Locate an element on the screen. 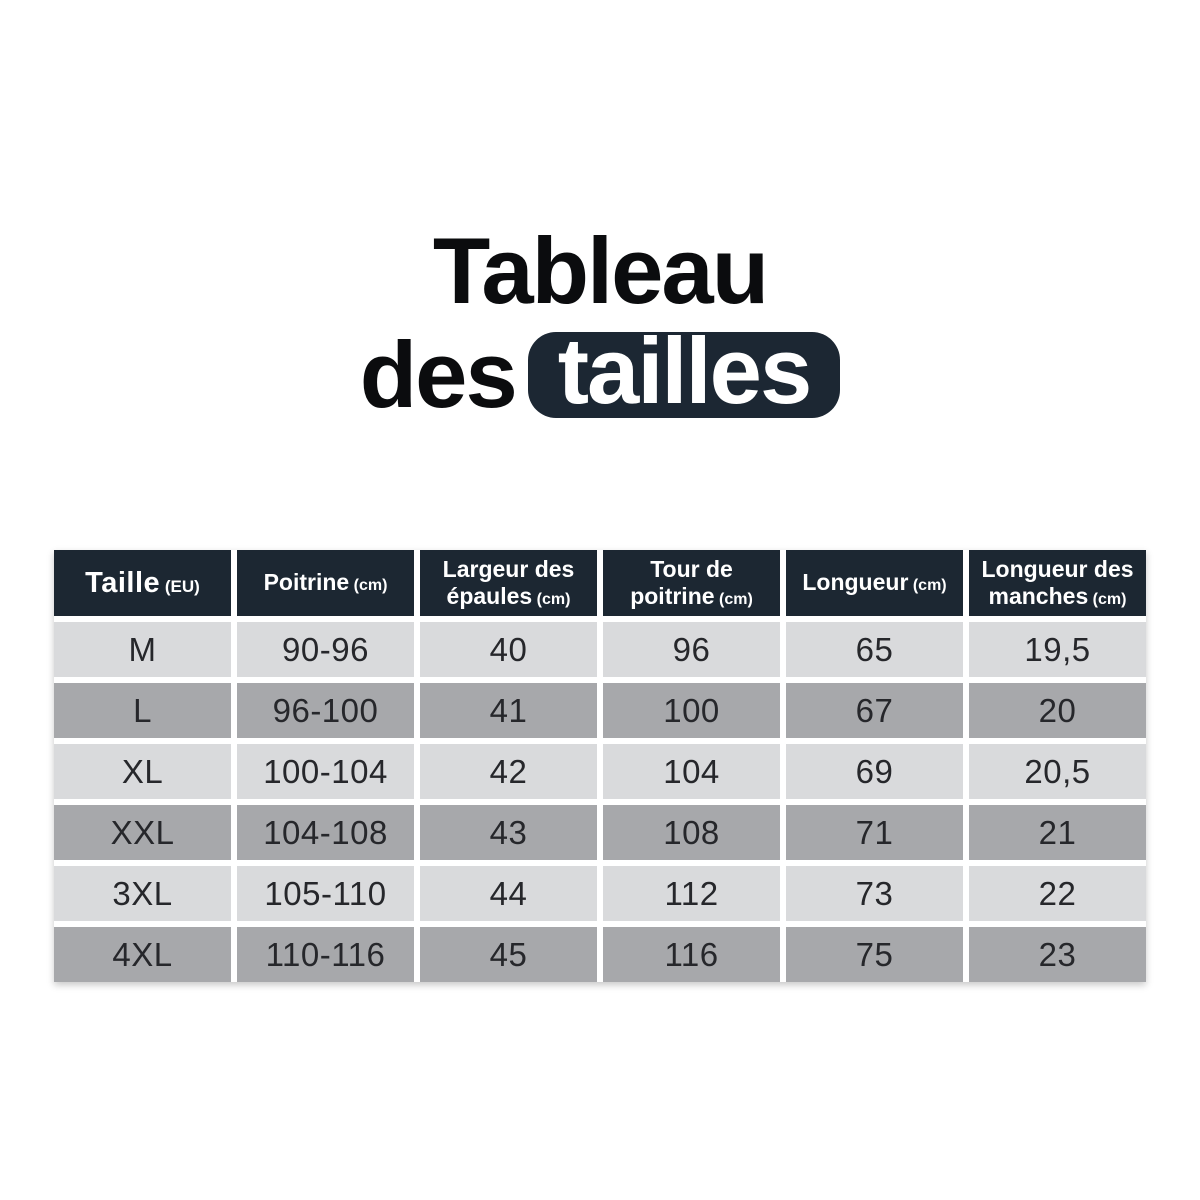 The image size is (1200, 1200). header-cell-longueur: Longueur (cm) is located at coordinates (874, 583).